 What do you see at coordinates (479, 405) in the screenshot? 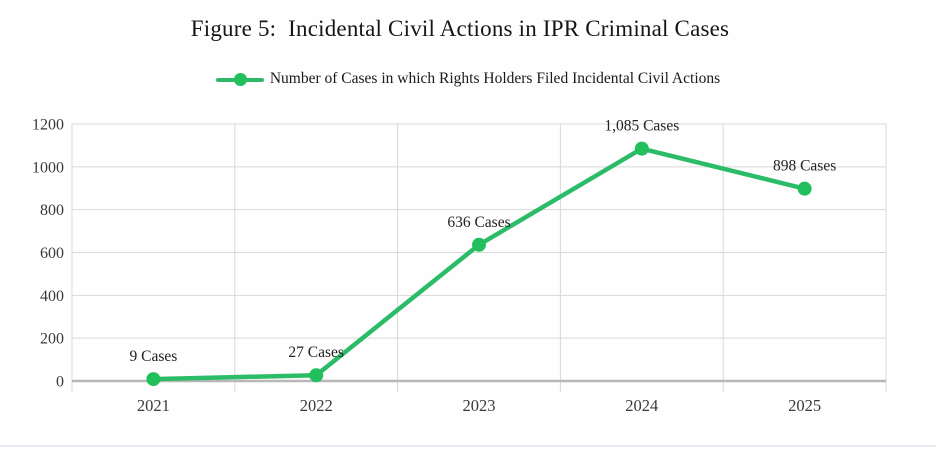
I see `x-tick-label: 2023` at bounding box center [479, 405].